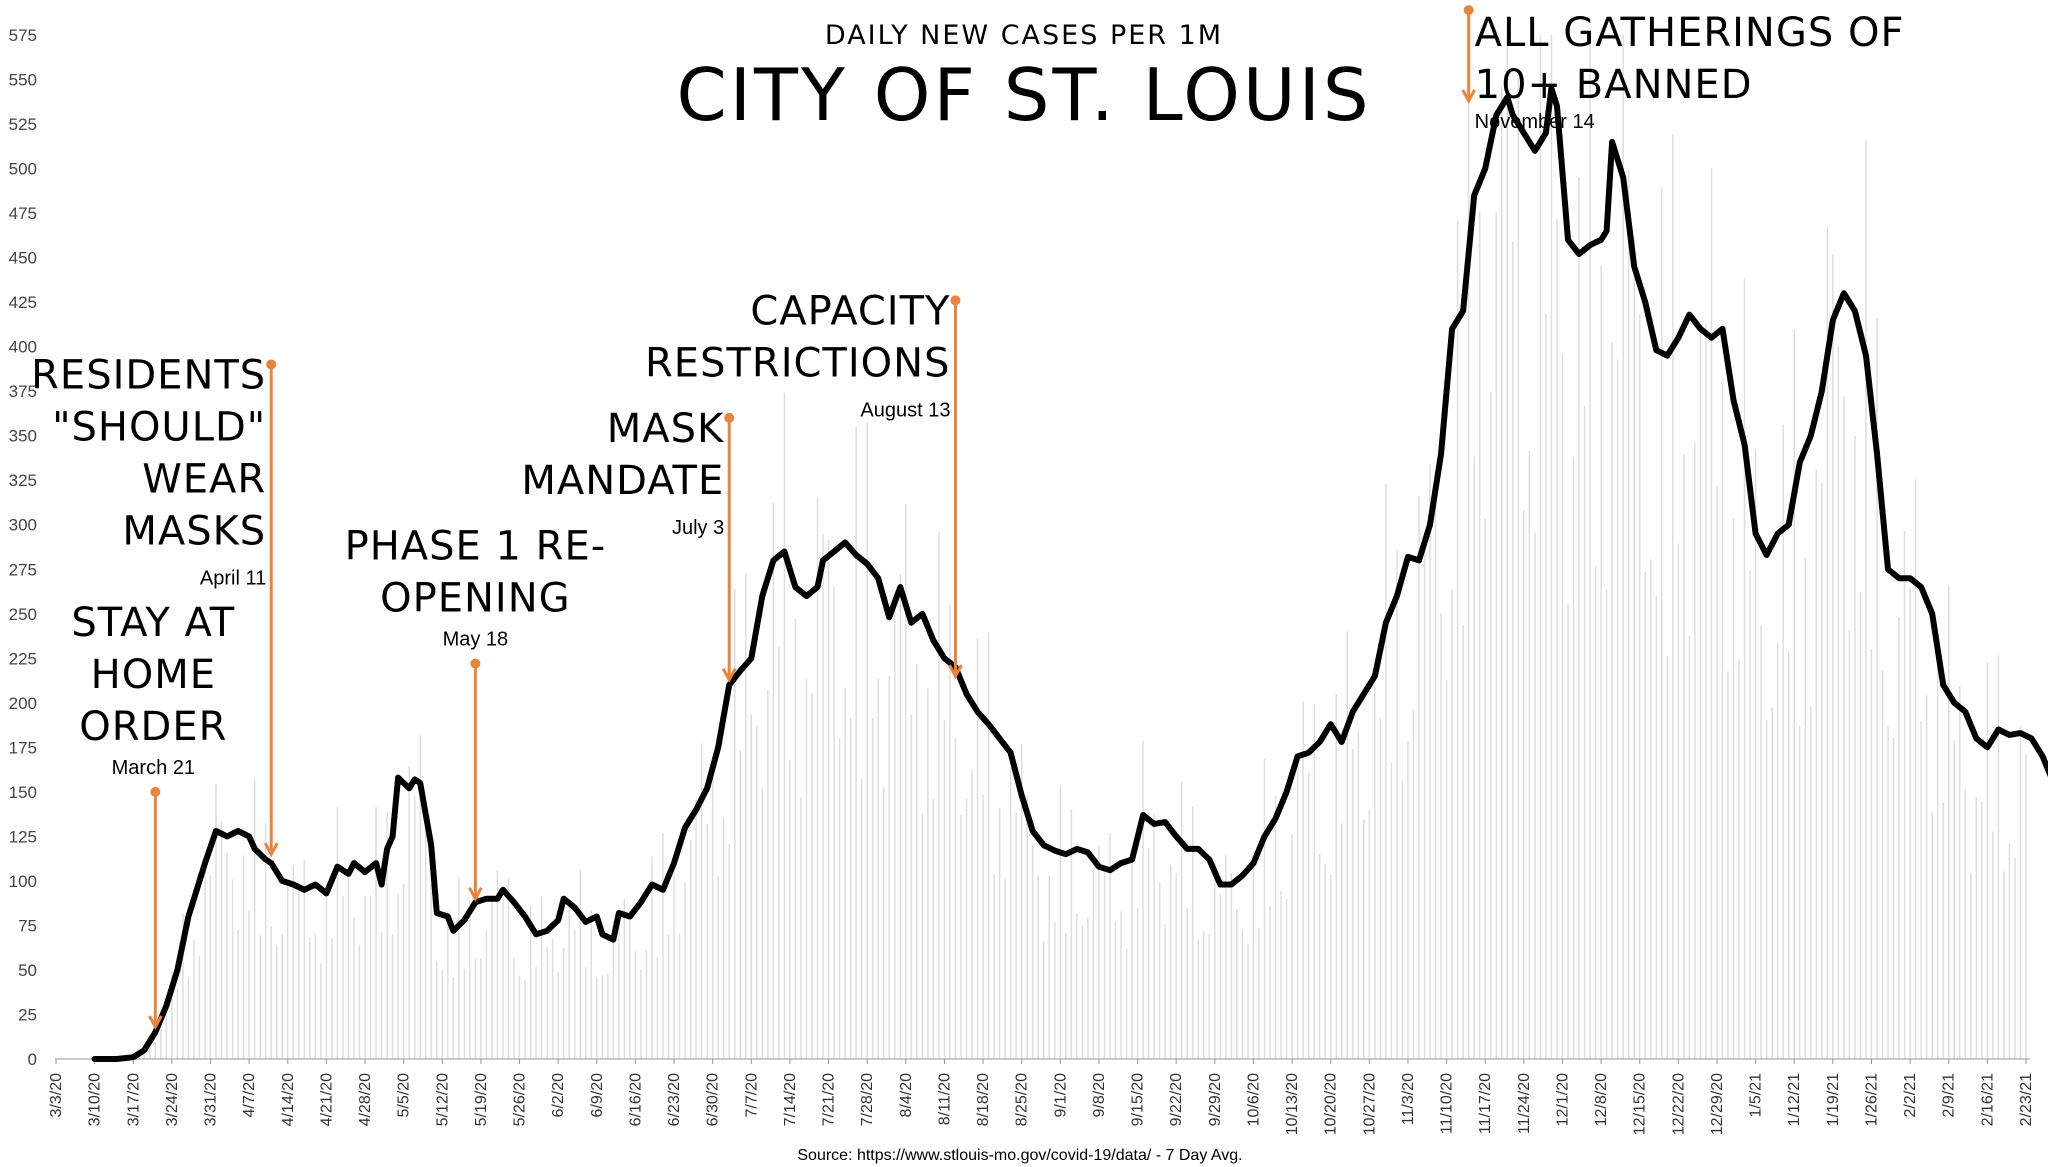 The image size is (2048, 1167). Describe the element at coordinates (23, 80) in the screenshot. I see `y-tick-label: 550` at that location.